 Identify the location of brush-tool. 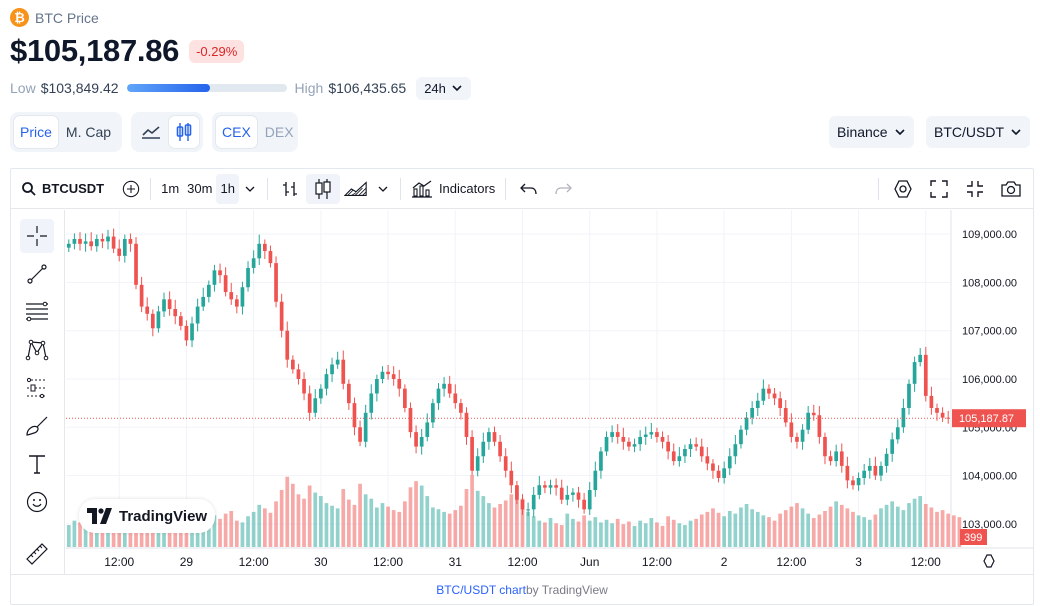
(37, 426).